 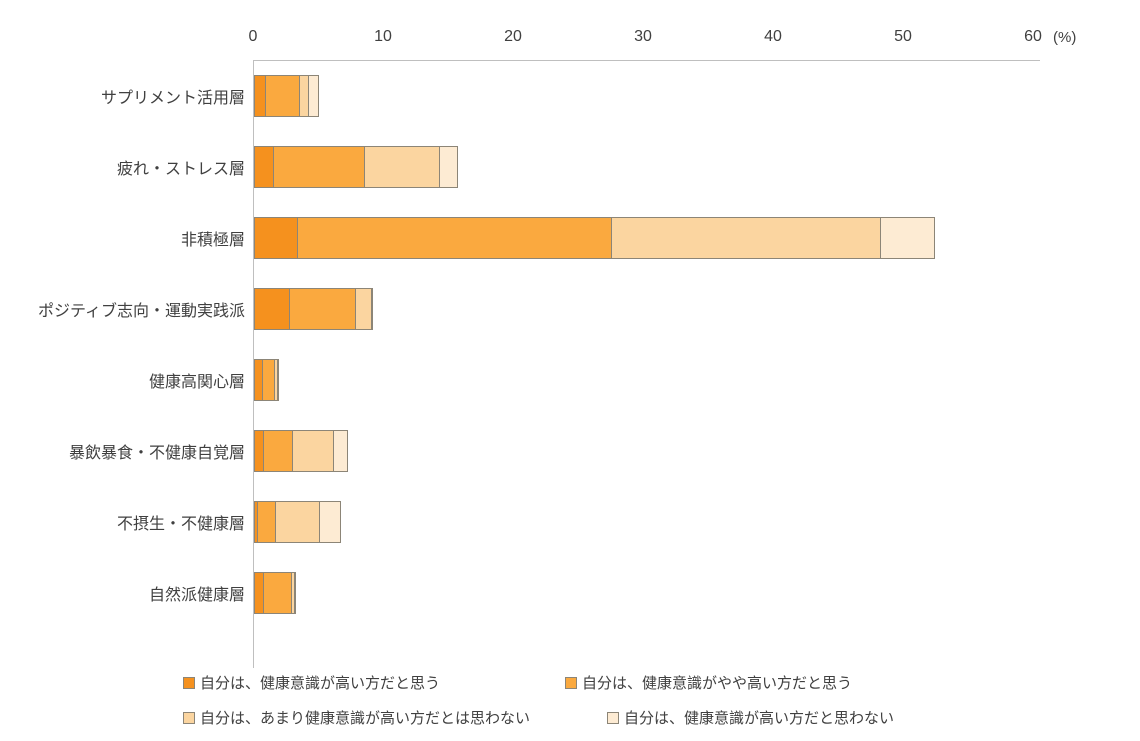 I want to click on x-tick-label: 30, so click(x=643, y=36).